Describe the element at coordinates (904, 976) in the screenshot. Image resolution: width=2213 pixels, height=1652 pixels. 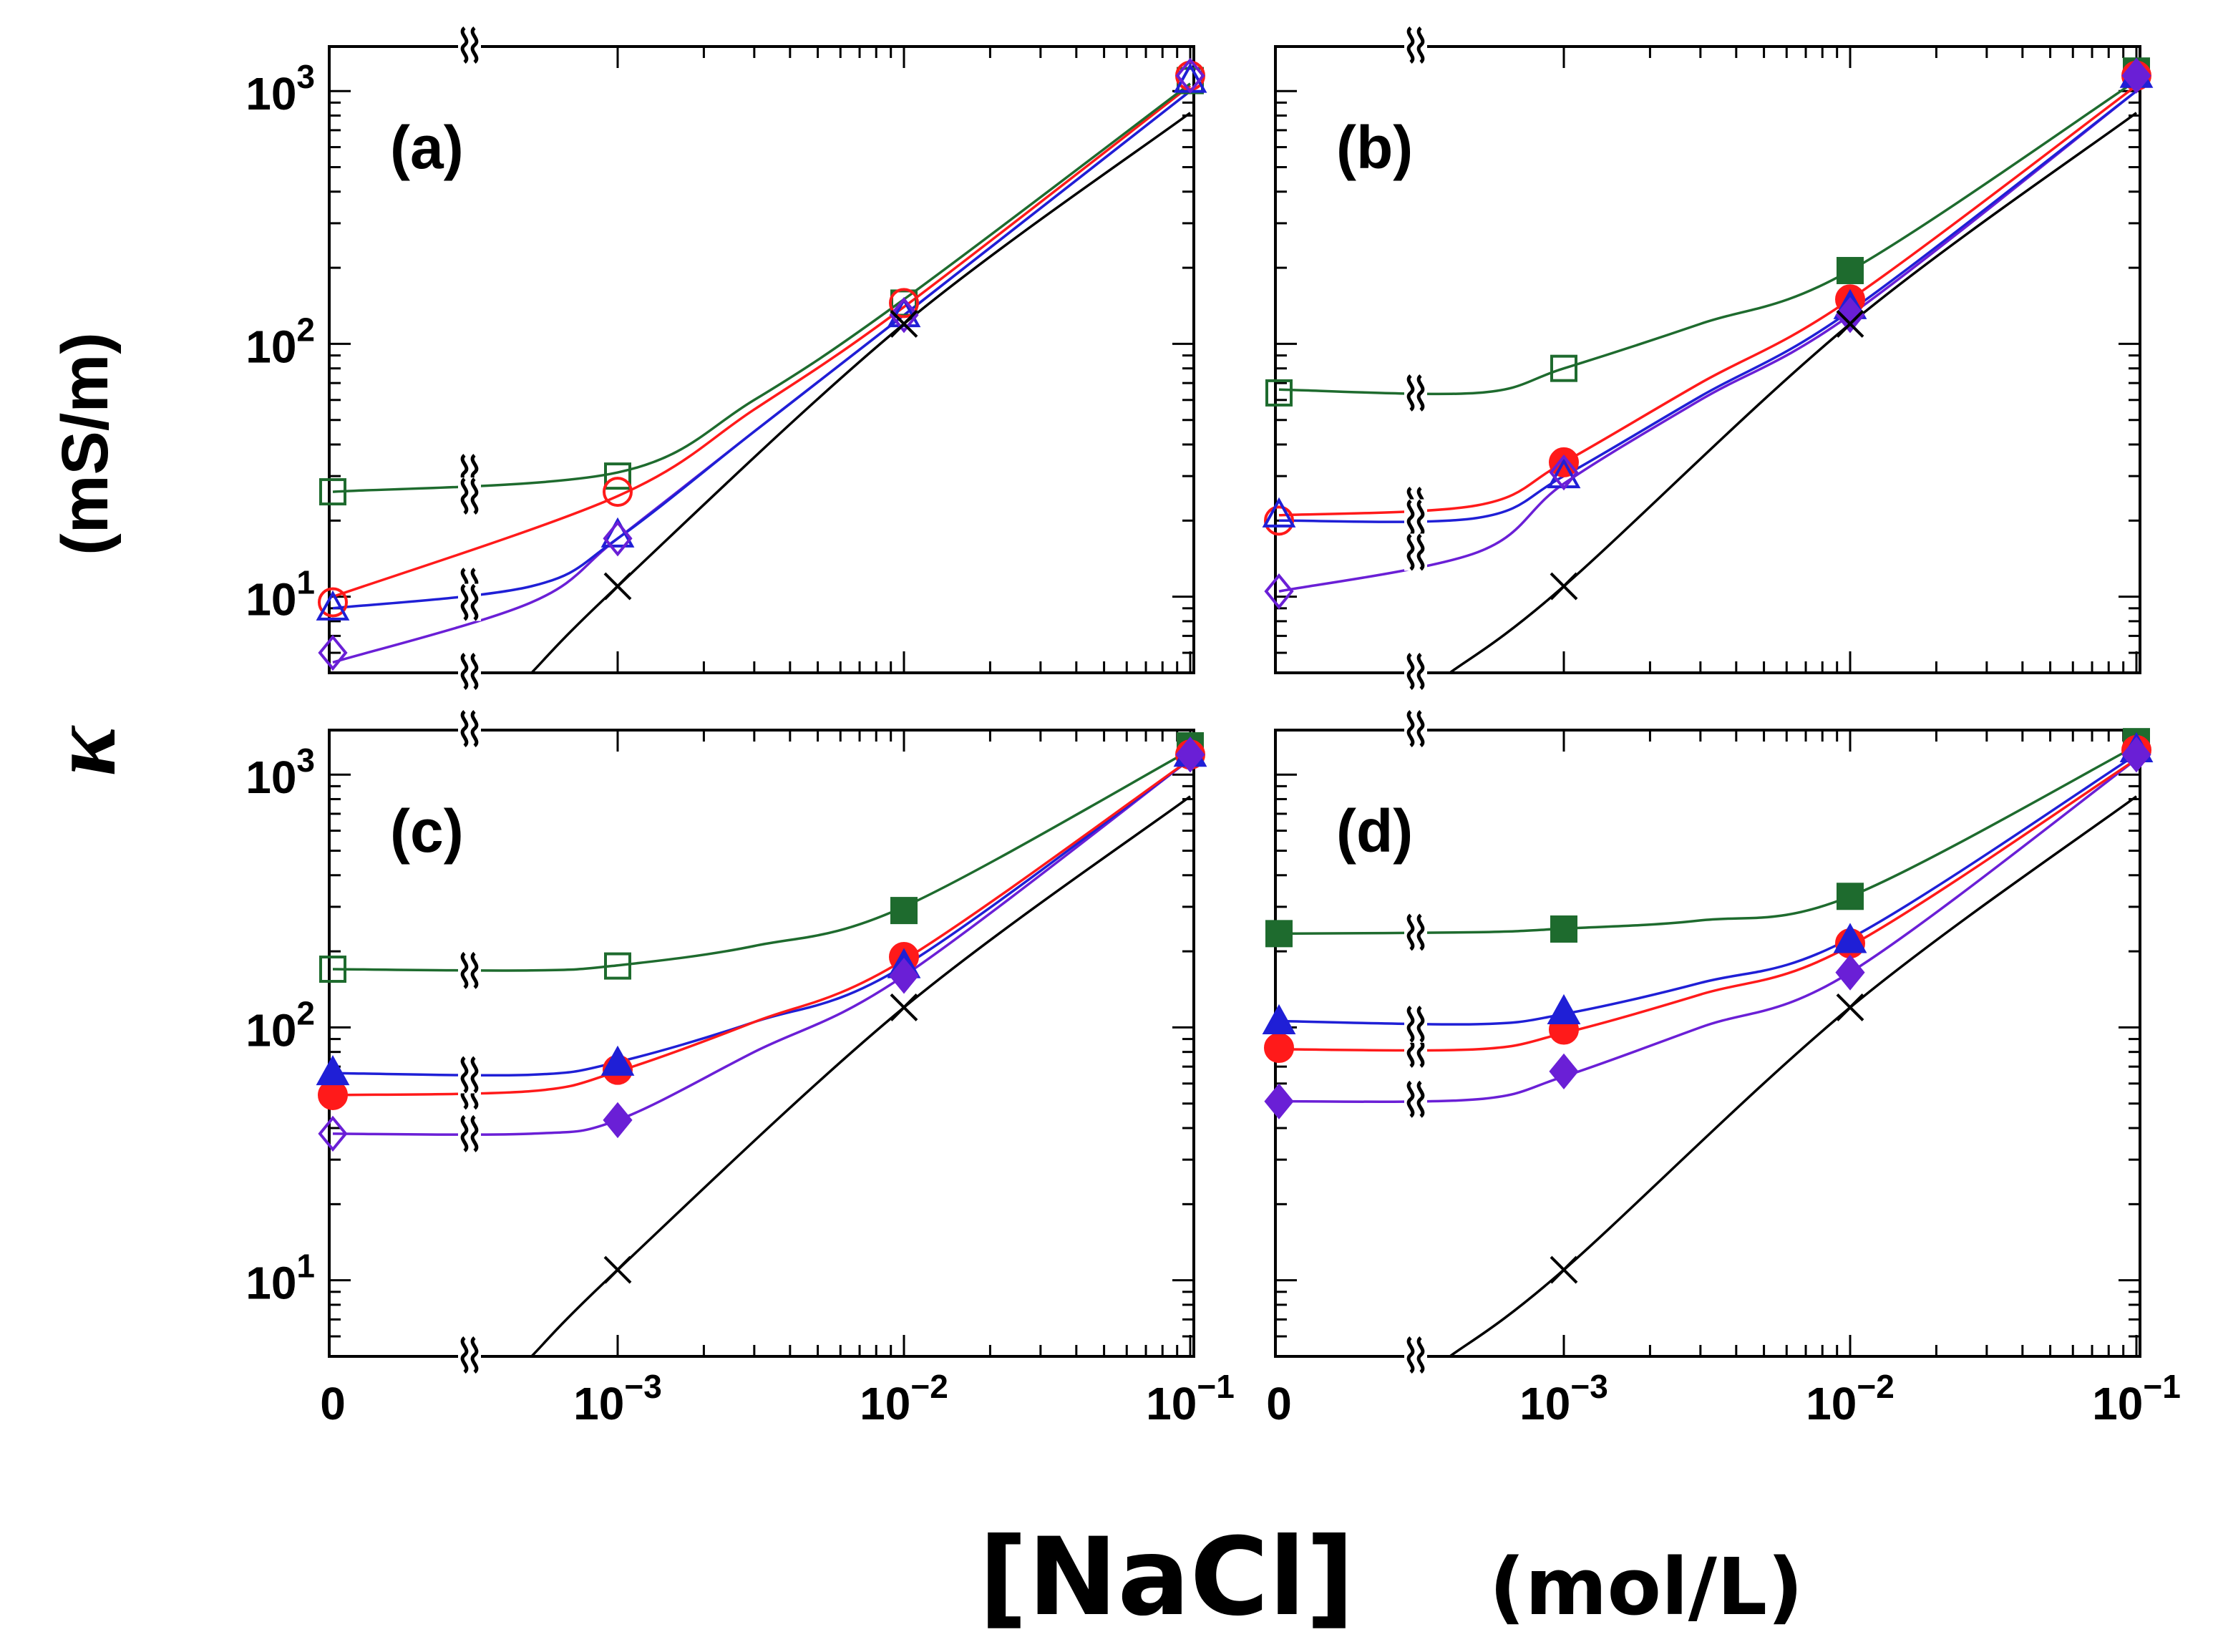
I see `panel-c-point-purple-diamond` at that location.